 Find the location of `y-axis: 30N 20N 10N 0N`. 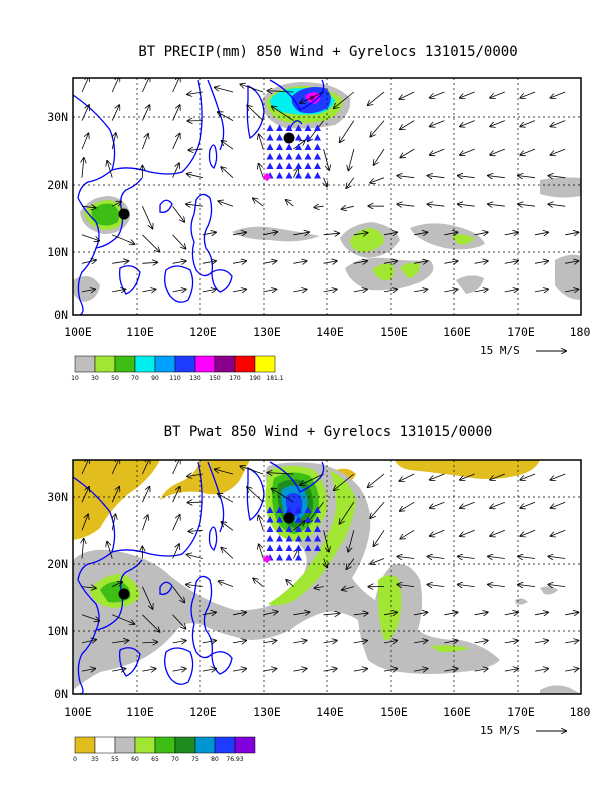

y-axis: 30N 20N 10N 0N is located at coordinates (57, 216).